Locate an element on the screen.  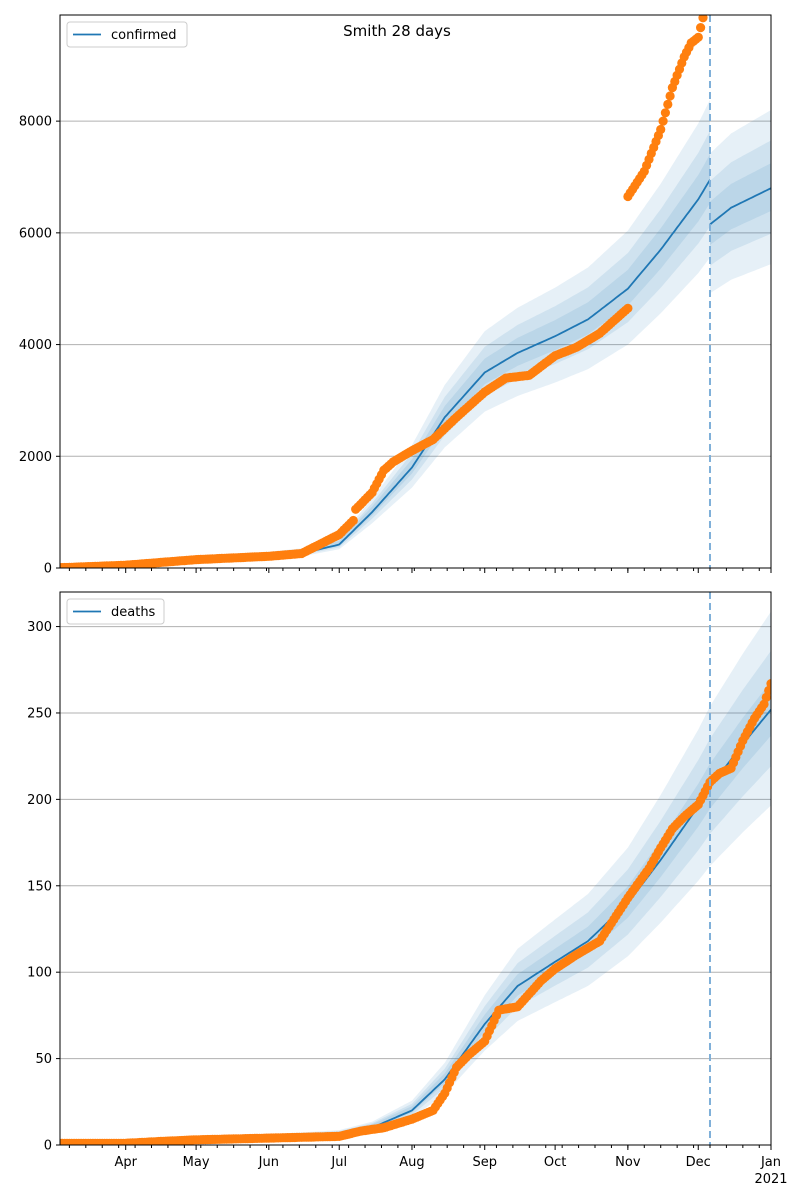
legend: deaths is located at coordinates (115, 611).